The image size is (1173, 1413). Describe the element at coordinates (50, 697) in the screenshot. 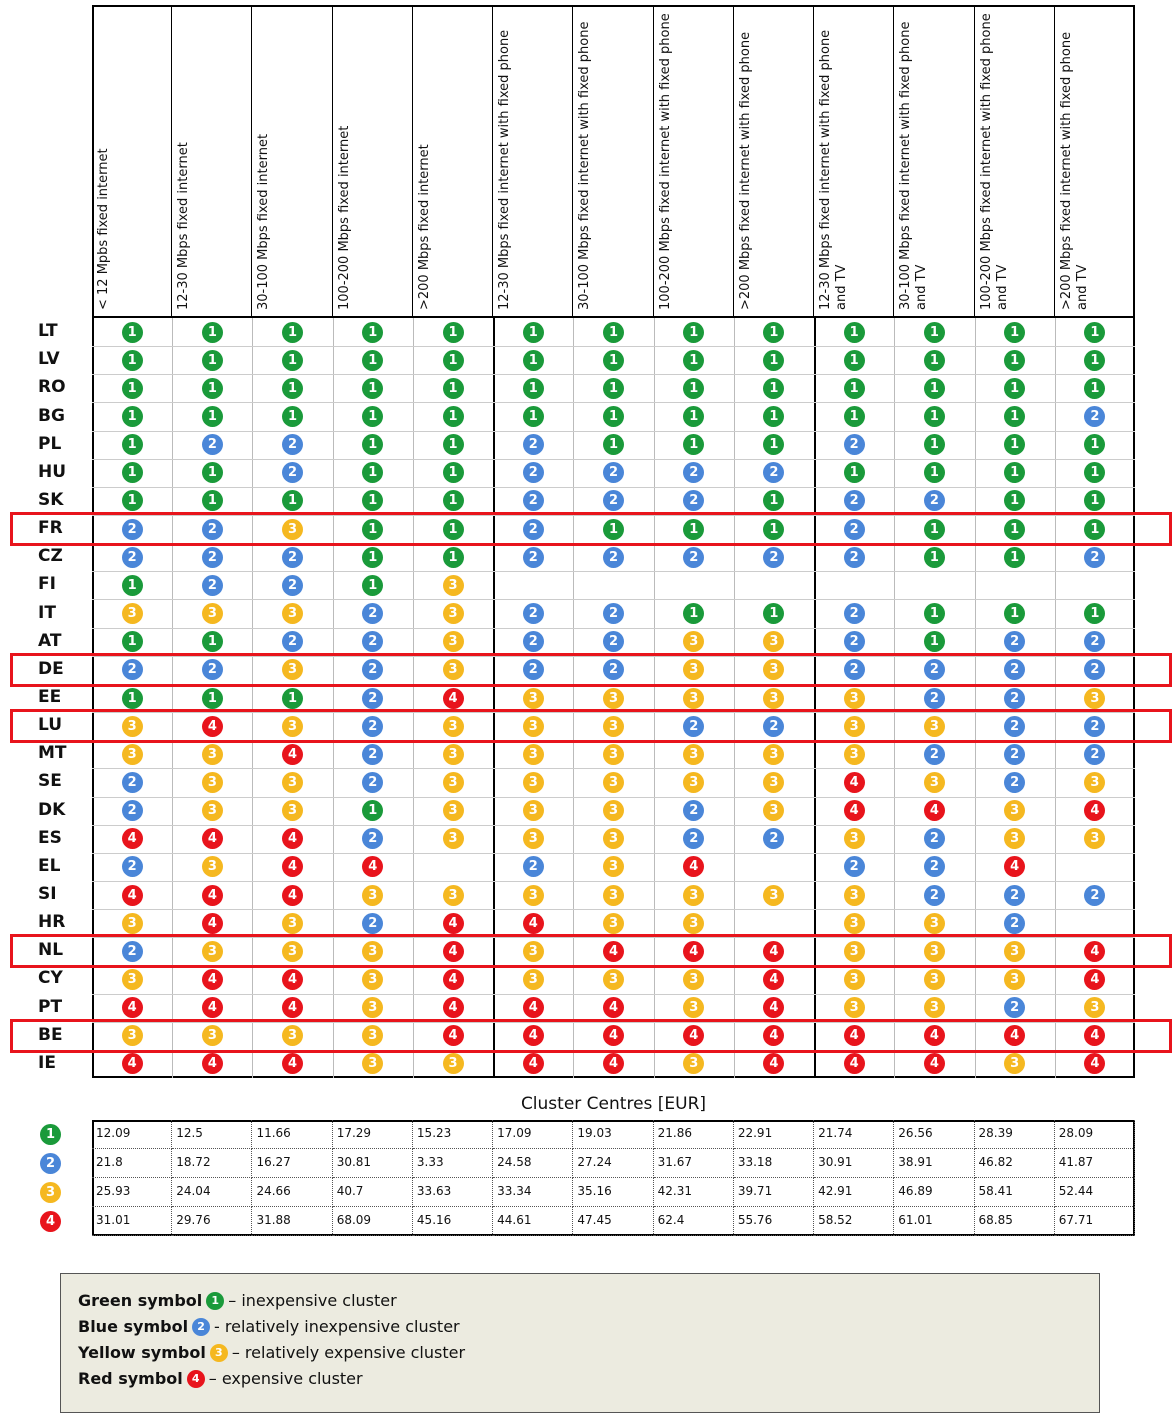

I see `row-label: EE` at that location.